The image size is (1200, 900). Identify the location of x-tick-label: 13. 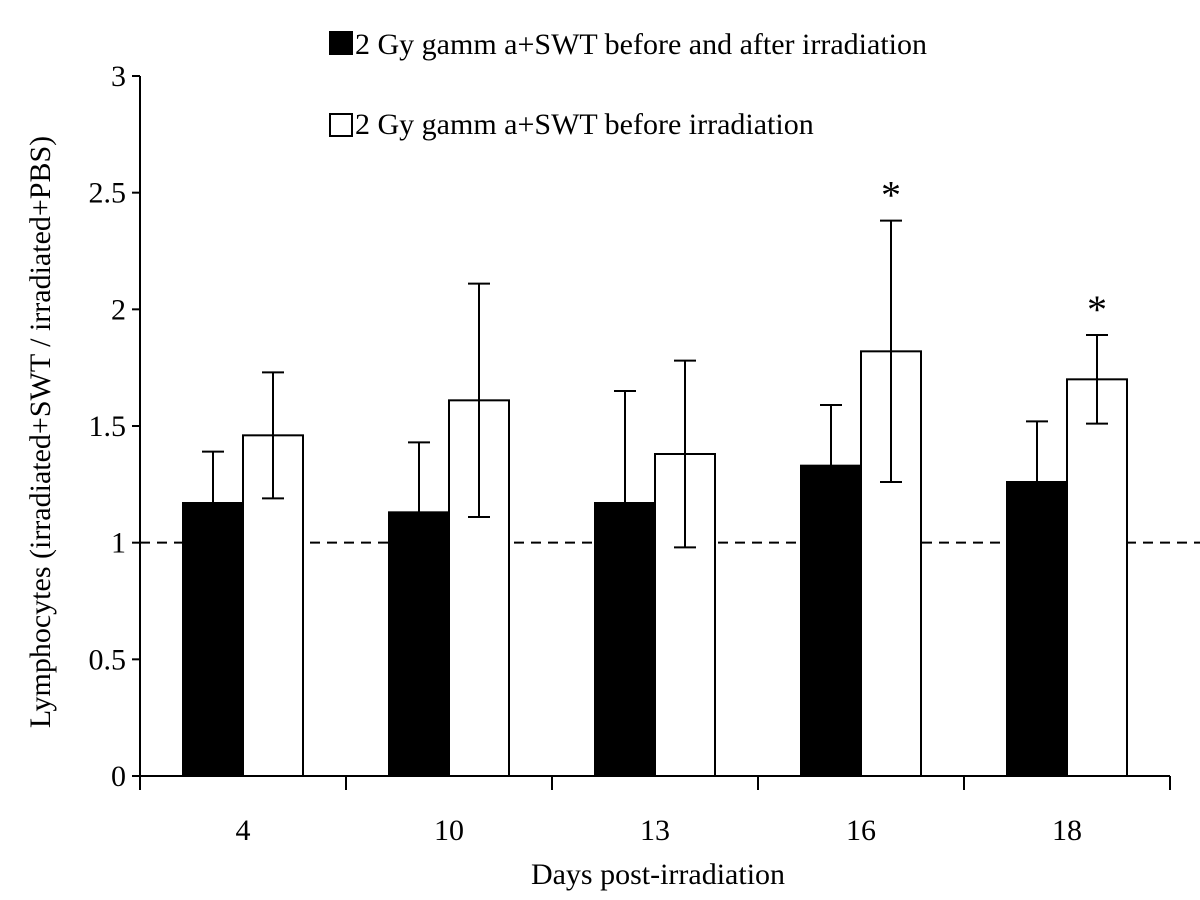
(655, 830).